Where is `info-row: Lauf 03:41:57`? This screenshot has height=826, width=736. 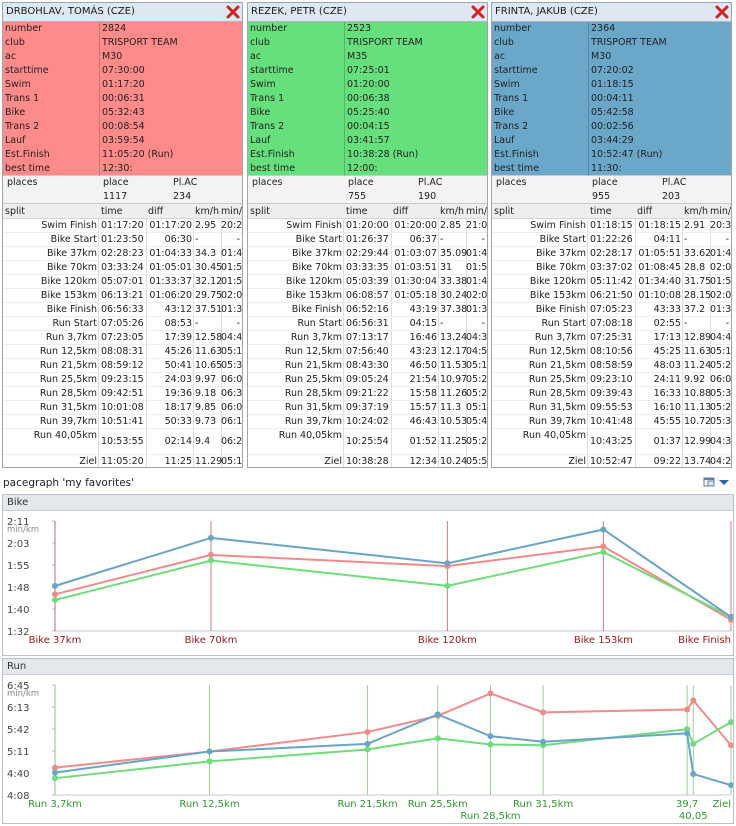
info-row: Lauf 03:41:57 is located at coordinates (367, 141).